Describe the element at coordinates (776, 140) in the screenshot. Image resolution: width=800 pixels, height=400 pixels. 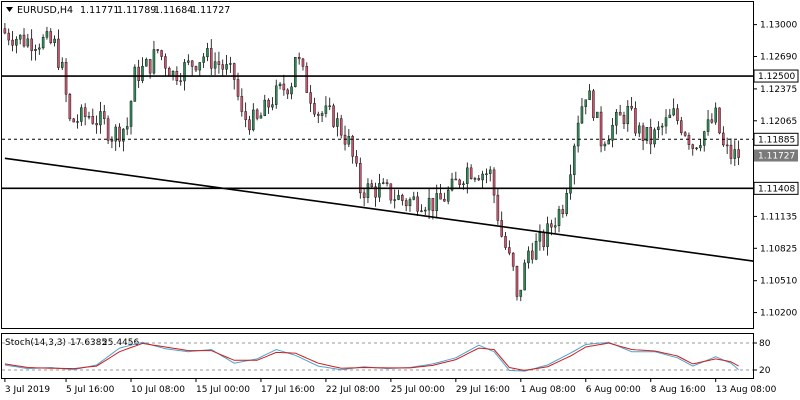
I see `level-price-tag-label: 1.11885` at that location.